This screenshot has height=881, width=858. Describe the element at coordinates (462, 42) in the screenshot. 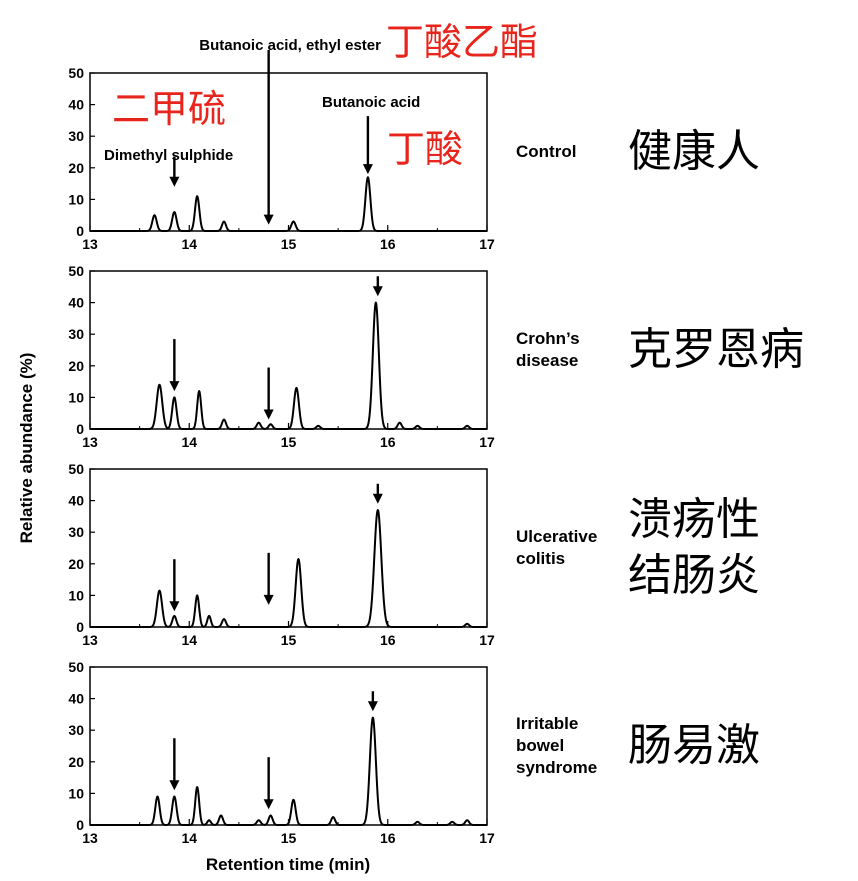

I see `ethyl-butanoate-zh-label: 丁酸乙酯` at that location.